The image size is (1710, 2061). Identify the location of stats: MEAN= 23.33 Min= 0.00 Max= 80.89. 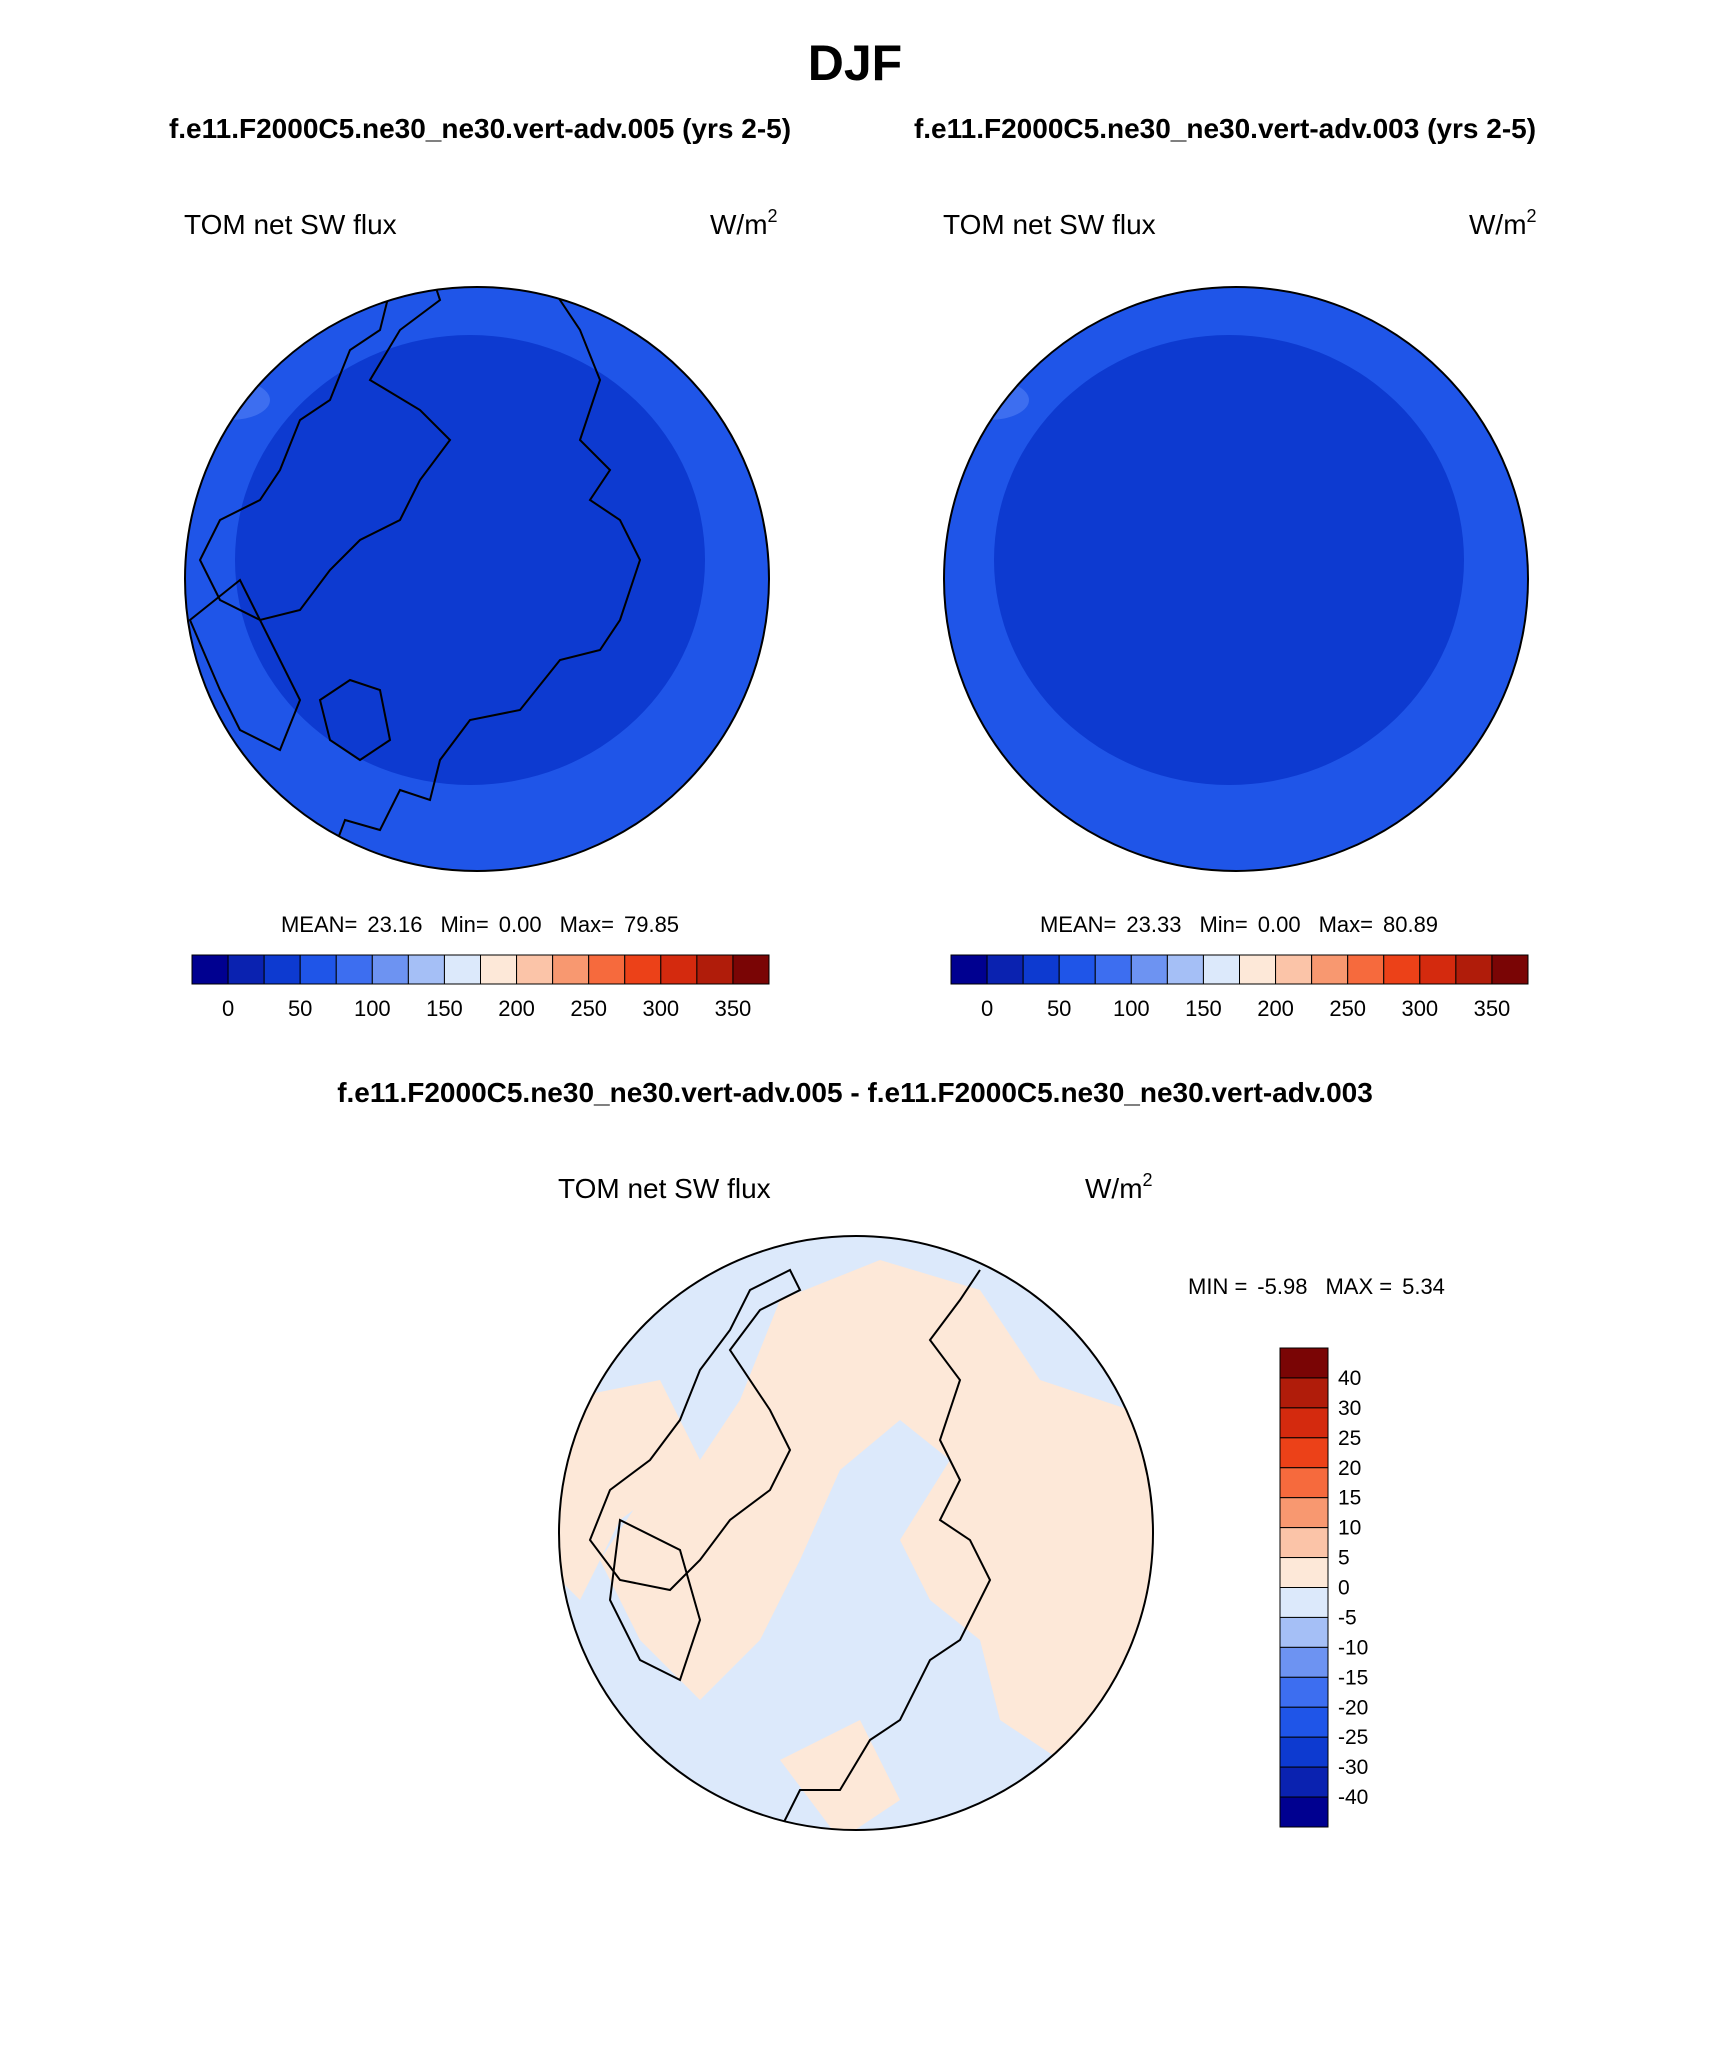
(1239, 924).